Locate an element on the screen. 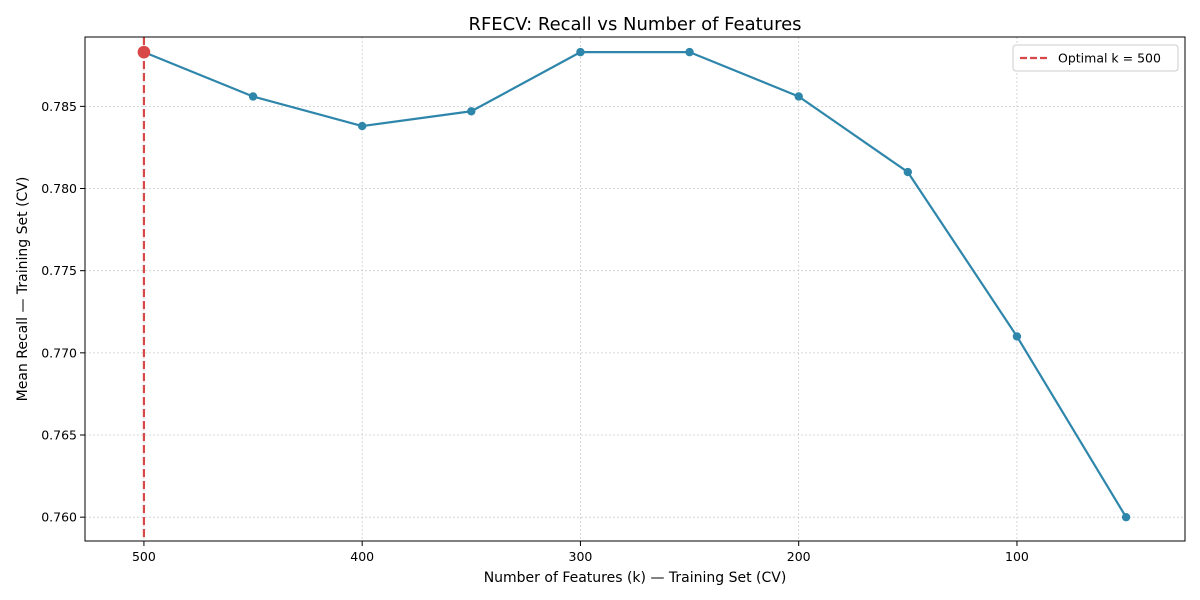  y-tick-label: 0.775 is located at coordinates (59, 270).